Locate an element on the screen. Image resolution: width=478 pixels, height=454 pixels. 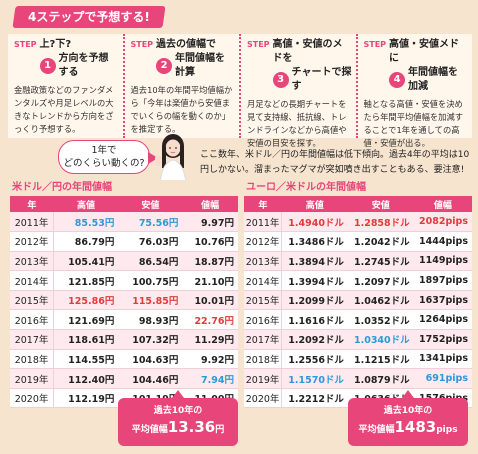
column-header: 年 is located at coordinates (263, 204).